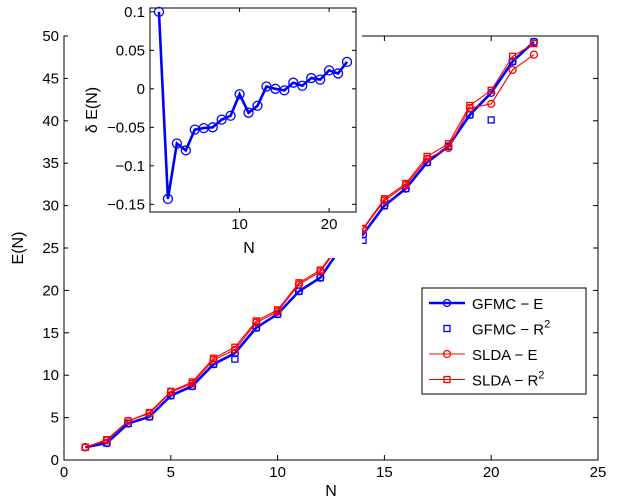  I want to click on y-tick-label: 40, so click(50, 121).